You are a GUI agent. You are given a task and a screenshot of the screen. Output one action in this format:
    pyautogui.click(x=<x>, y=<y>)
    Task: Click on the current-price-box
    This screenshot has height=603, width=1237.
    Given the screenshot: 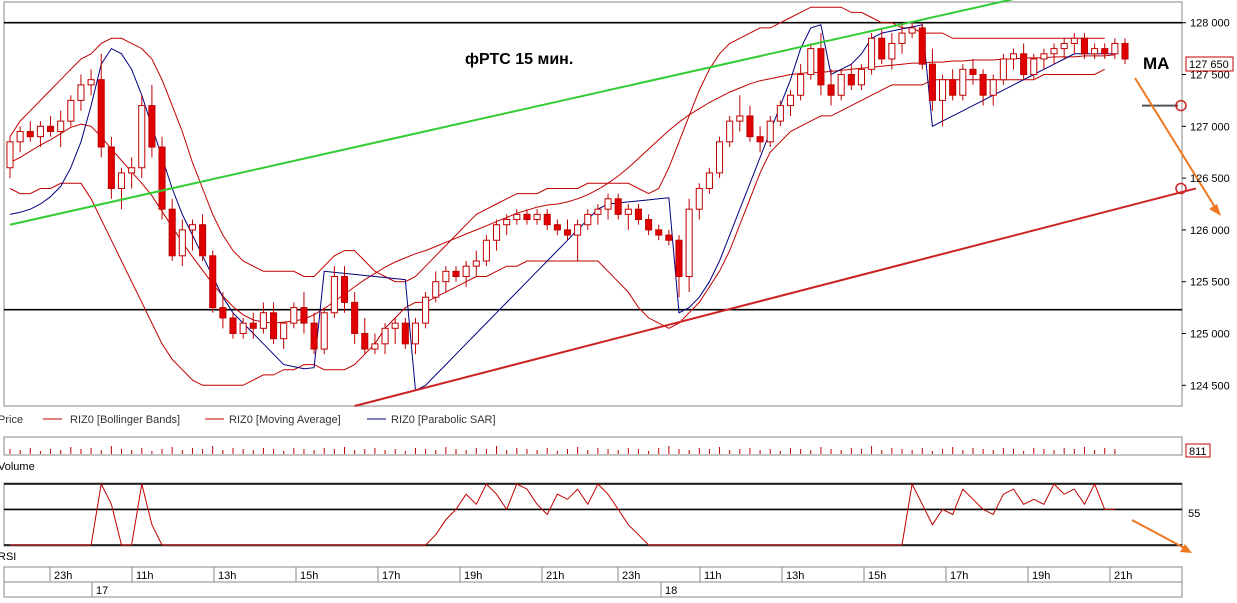 What is the action you would take?
    pyautogui.click(x=1209, y=64)
    